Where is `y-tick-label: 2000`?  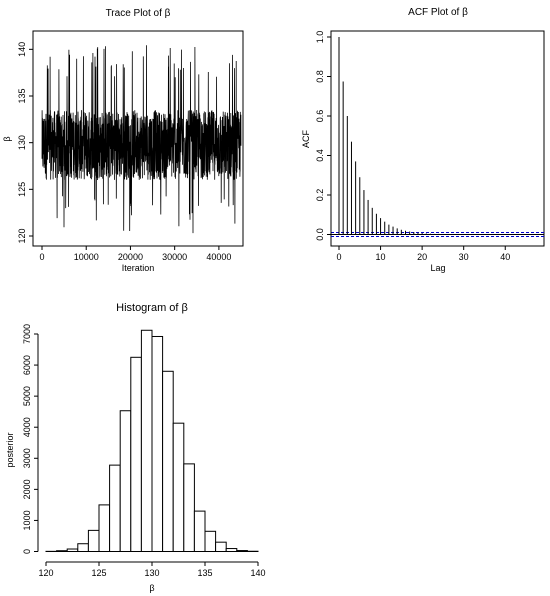 y-tick-label: 2000 is located at coordinates (27, 489).